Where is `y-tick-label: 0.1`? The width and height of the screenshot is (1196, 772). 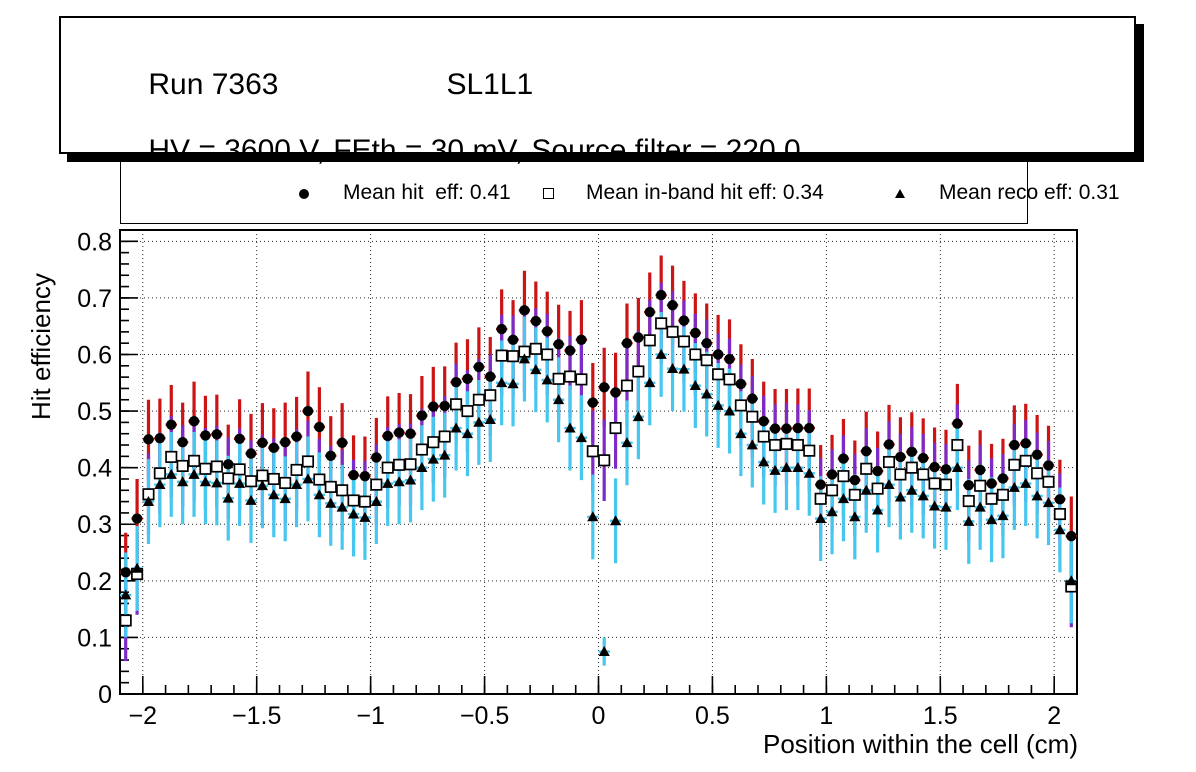 y-tick-label: 0.1 is located at coordinates (94, 638).